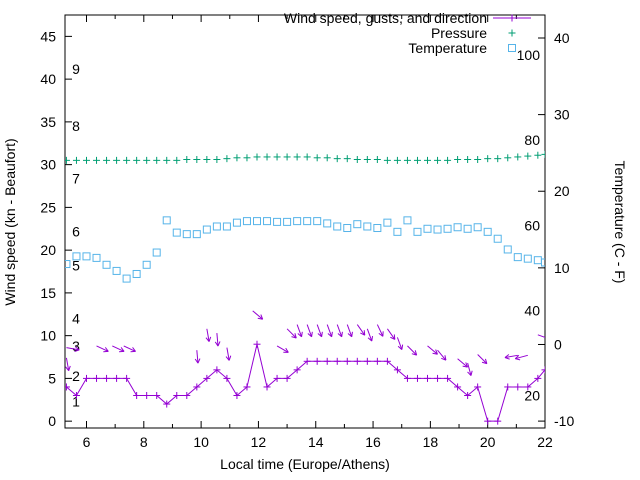 The image size is (640, 480). Describe the element at coordinates (620, 222) in the screenshot. I see `y-right-axis-title: Temperature (C - F)` at that location.